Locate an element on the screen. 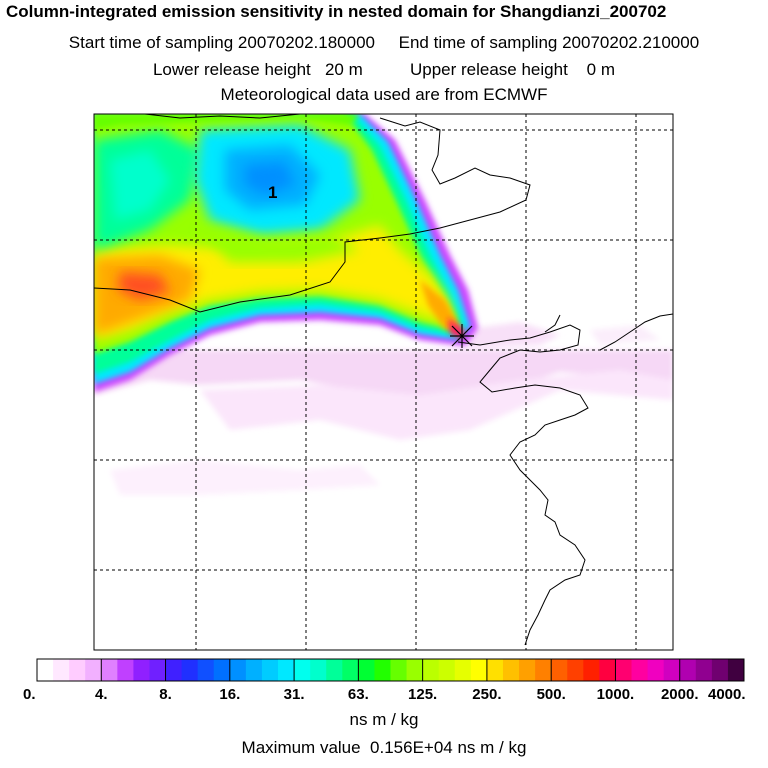  colorbar-units: ns m / kg is located at coordinates (384, 719).